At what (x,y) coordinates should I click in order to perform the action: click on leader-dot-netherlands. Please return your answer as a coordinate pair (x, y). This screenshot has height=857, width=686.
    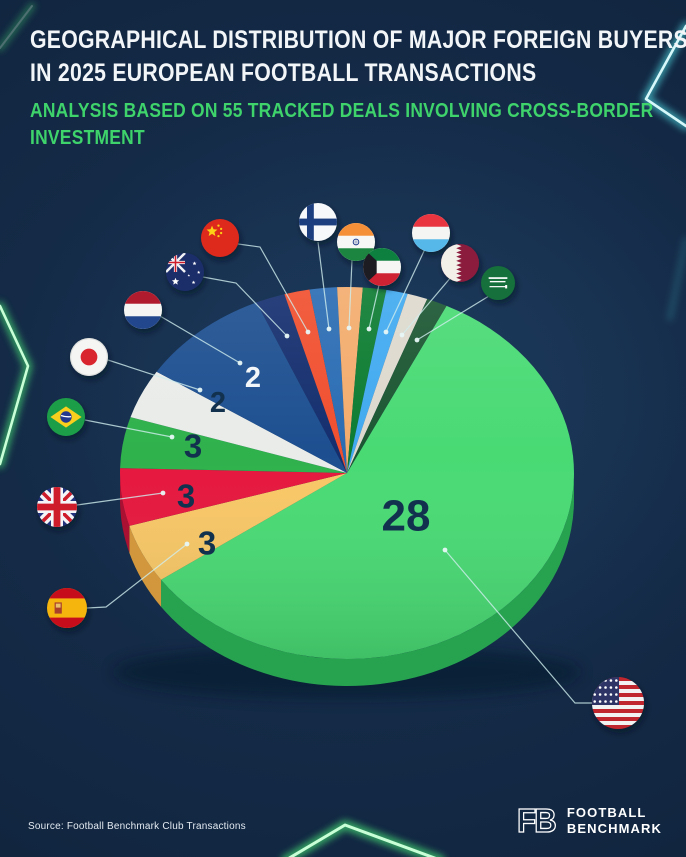
    Looking at the image, I should click on (240, 363).